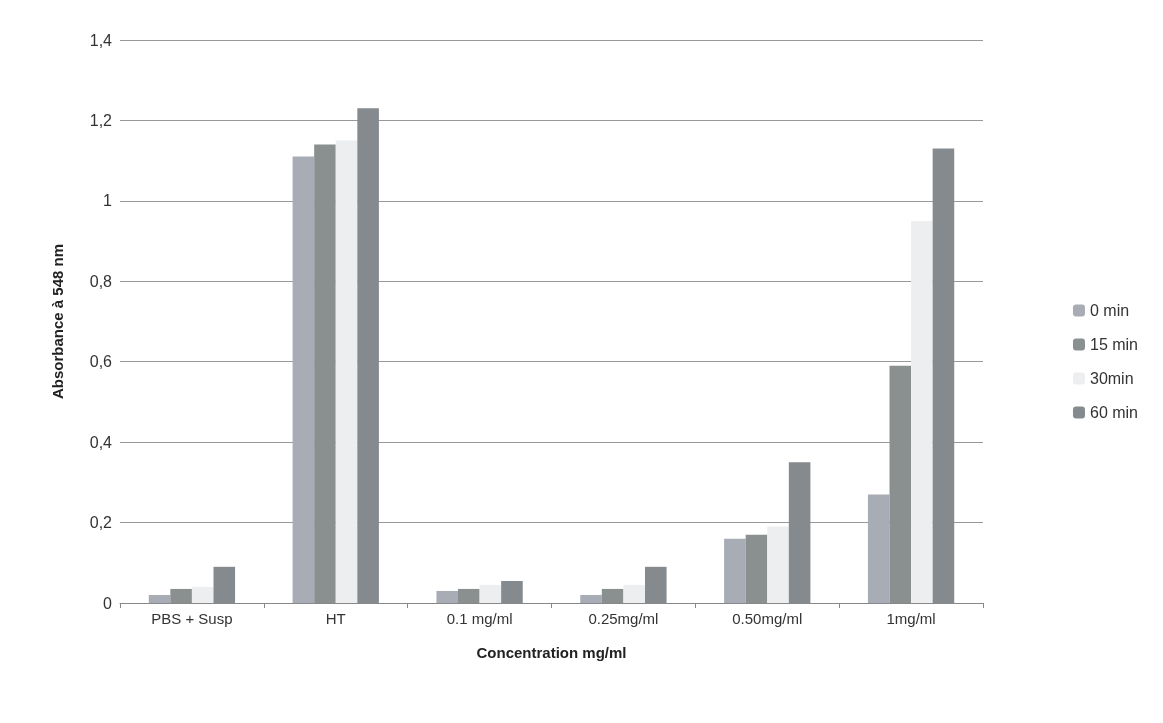 The width and height of the screenshot is (1163, 723). Describe the element at coordinates (101, 362) in the screenshot. I see `y-tick-label: 0,6` at that location.